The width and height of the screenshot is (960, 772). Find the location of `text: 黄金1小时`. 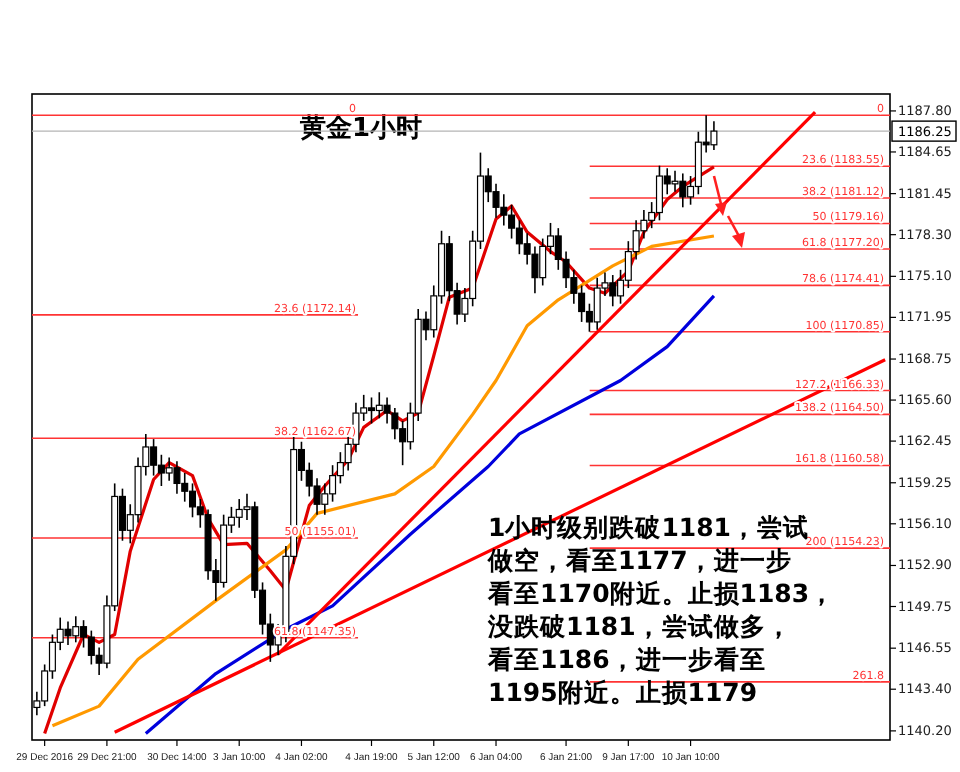

text: 黄金1小时 is located at coordinates (360, 129).